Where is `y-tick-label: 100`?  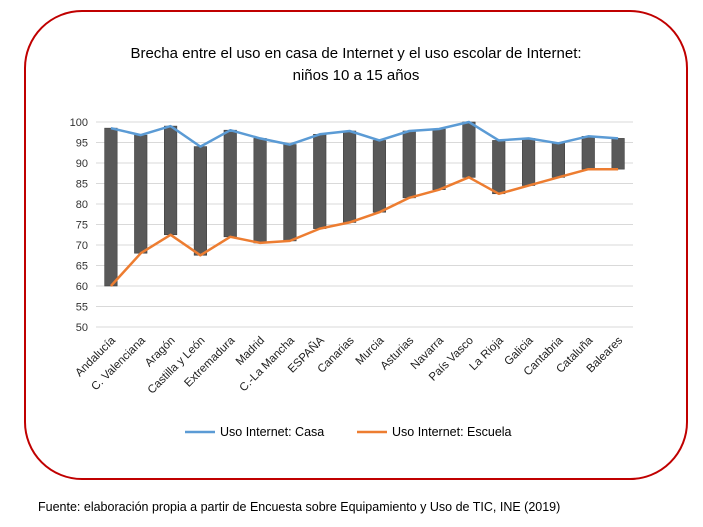 y-tick-label: 100 is located at coordinates (79, 123).